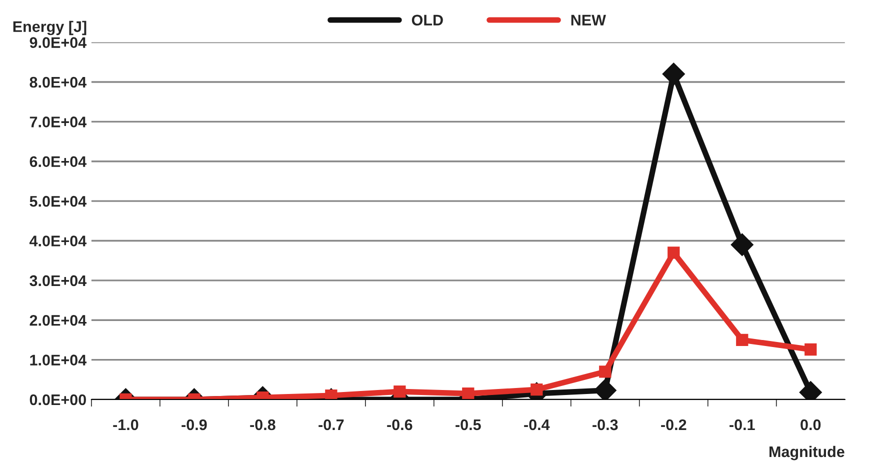 This screenshot has width=871, height=470. I want to click on legend-label: OLD, so click(427, 20).